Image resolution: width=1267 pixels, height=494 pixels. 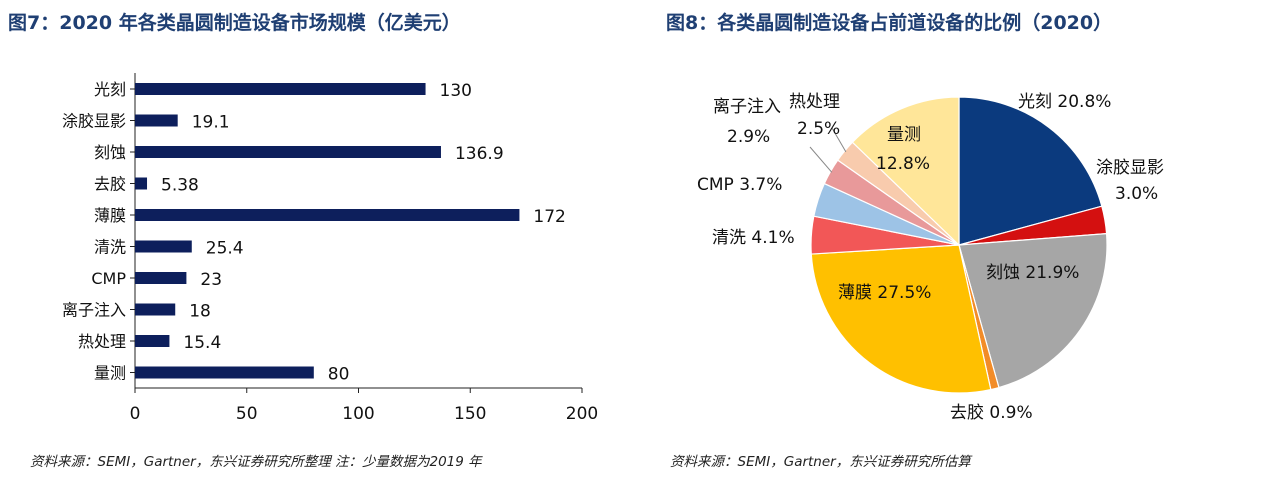 What do you see at coordinates (1032, 273) in the screenshot?
I see `slice-label: 刻蚀 21.9%` at bounding box center [1032, 273].